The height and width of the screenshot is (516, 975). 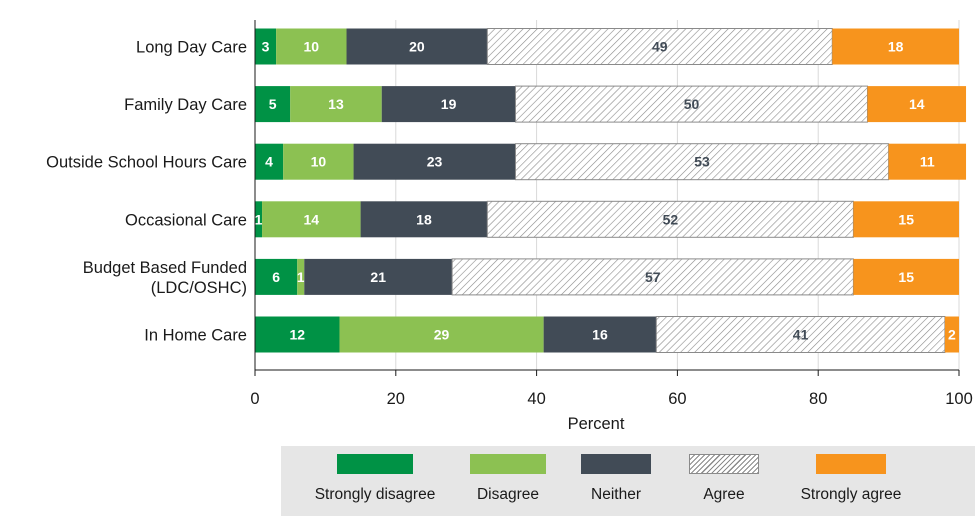 I want to click on x-tick-label: 0, so click(x=254, y=399).